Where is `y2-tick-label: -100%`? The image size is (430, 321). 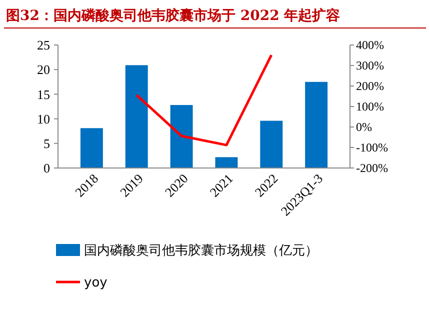
y2-tick-label: -100% is located at coordinates (372, 147).